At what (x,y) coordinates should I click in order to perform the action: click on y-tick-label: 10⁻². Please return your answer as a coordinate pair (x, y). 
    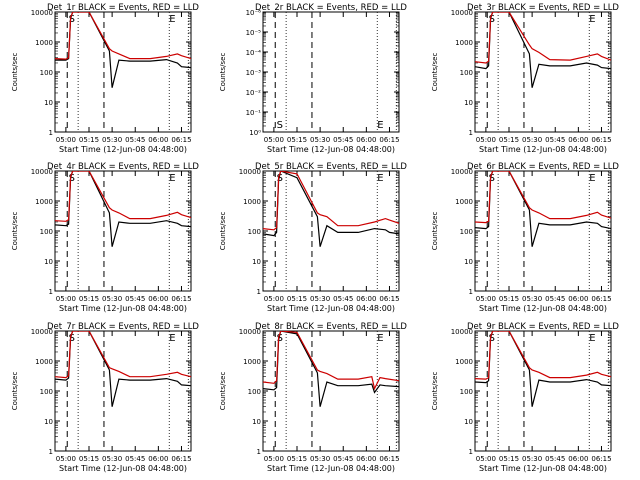
    Looking at the image, I should click on (254, 93).